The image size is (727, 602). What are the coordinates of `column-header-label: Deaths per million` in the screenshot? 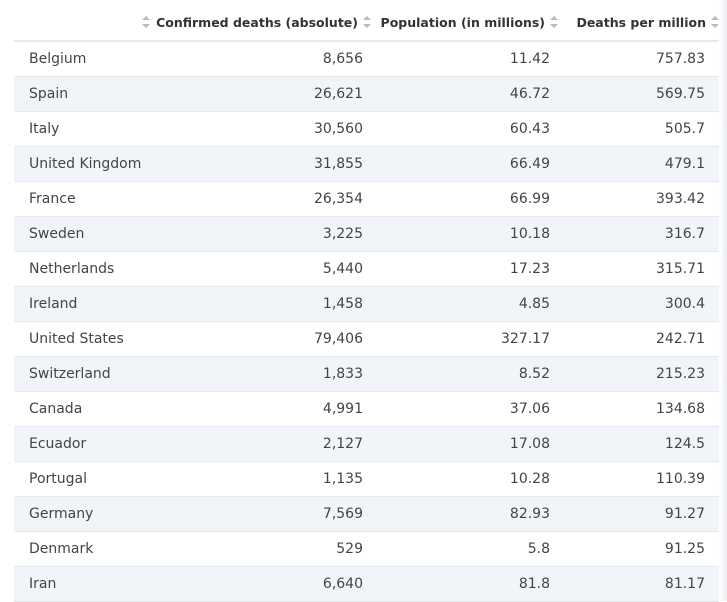 It's located at (641, 22).